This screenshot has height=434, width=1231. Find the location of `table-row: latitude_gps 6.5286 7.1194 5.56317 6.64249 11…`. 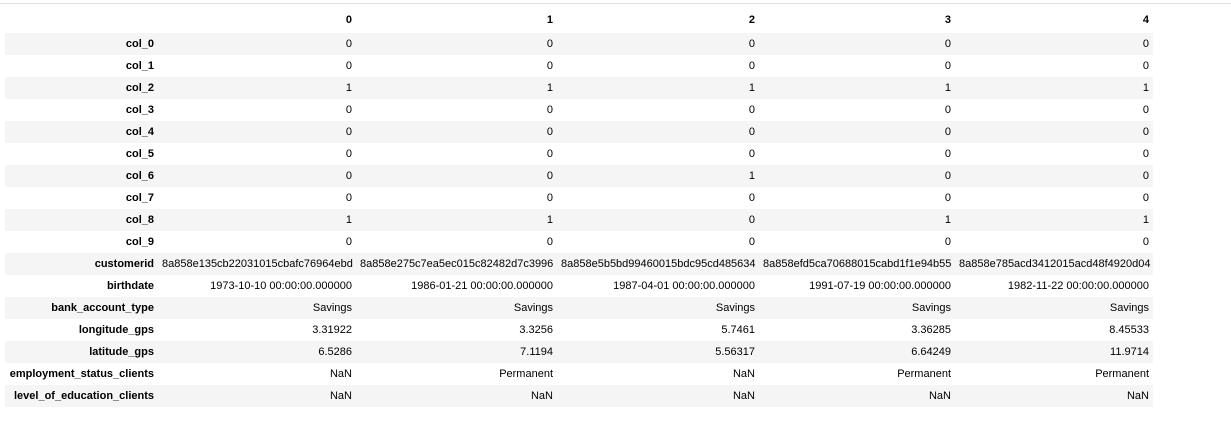

table-row: latitude_gps 6.5286 7.1194 5.56317 6.64249 11… is located at coordinates (579, 352).